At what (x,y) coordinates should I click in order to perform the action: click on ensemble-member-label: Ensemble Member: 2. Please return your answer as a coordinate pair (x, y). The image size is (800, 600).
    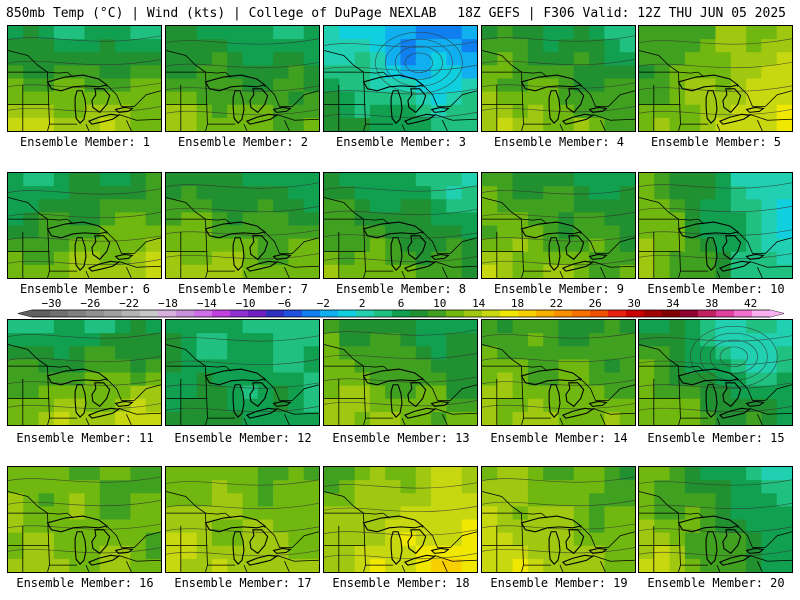
    Looking at the image, I should click on (243, 142).